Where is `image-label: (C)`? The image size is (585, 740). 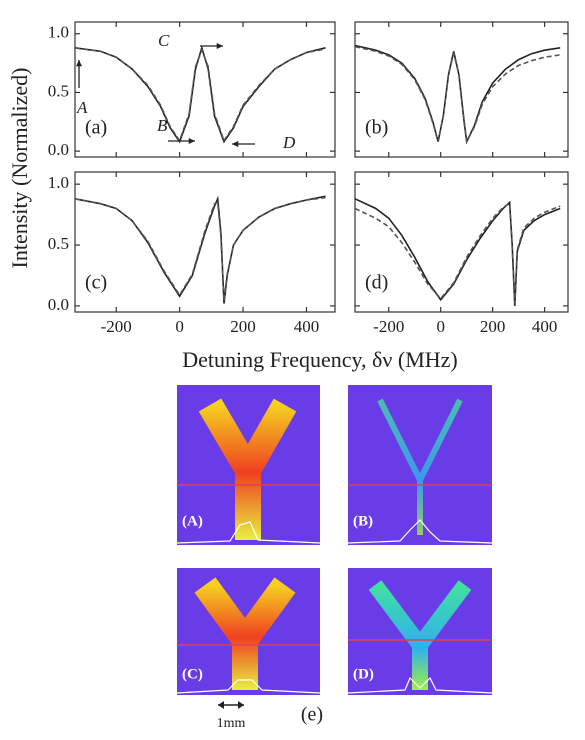 image-label: (C) is located at coordinates (192, 674).